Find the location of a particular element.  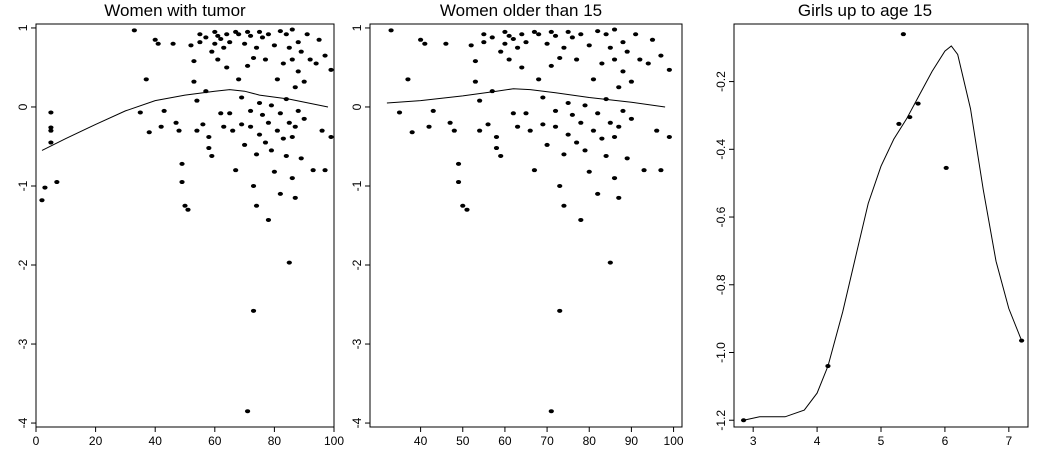

x-tick-label: 80 is located at coordinates (590, 441).